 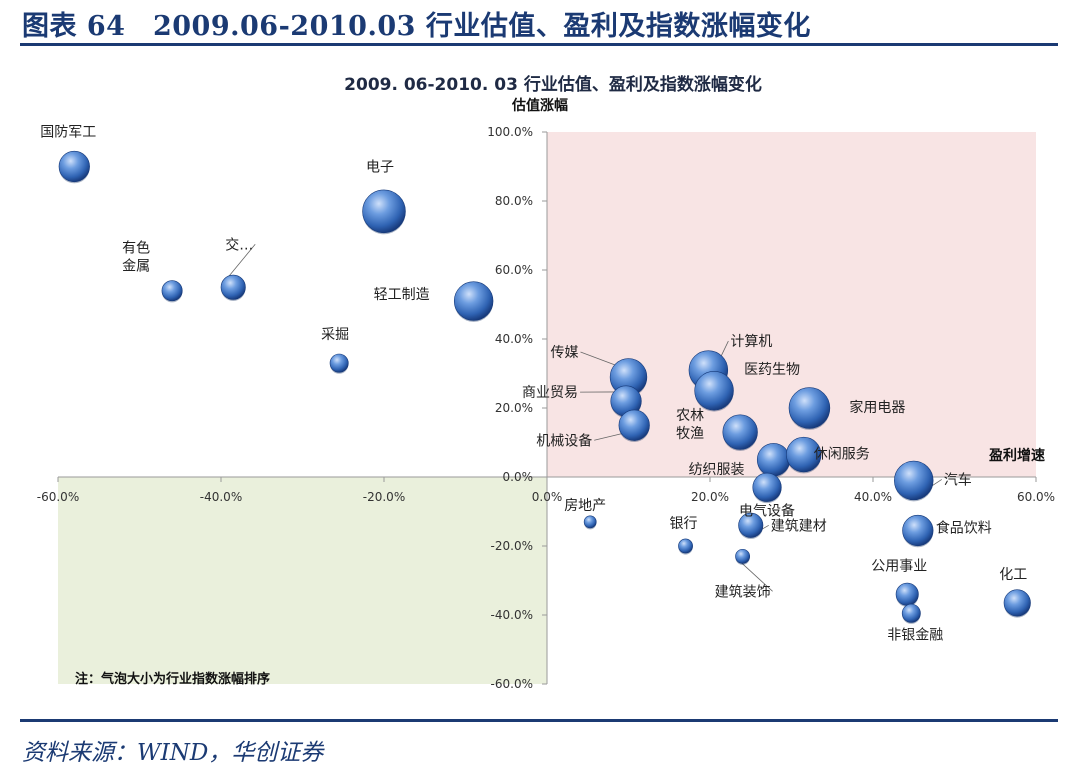 I want to click on y-tick-label: 0.0%, so click(x=518, y=477).